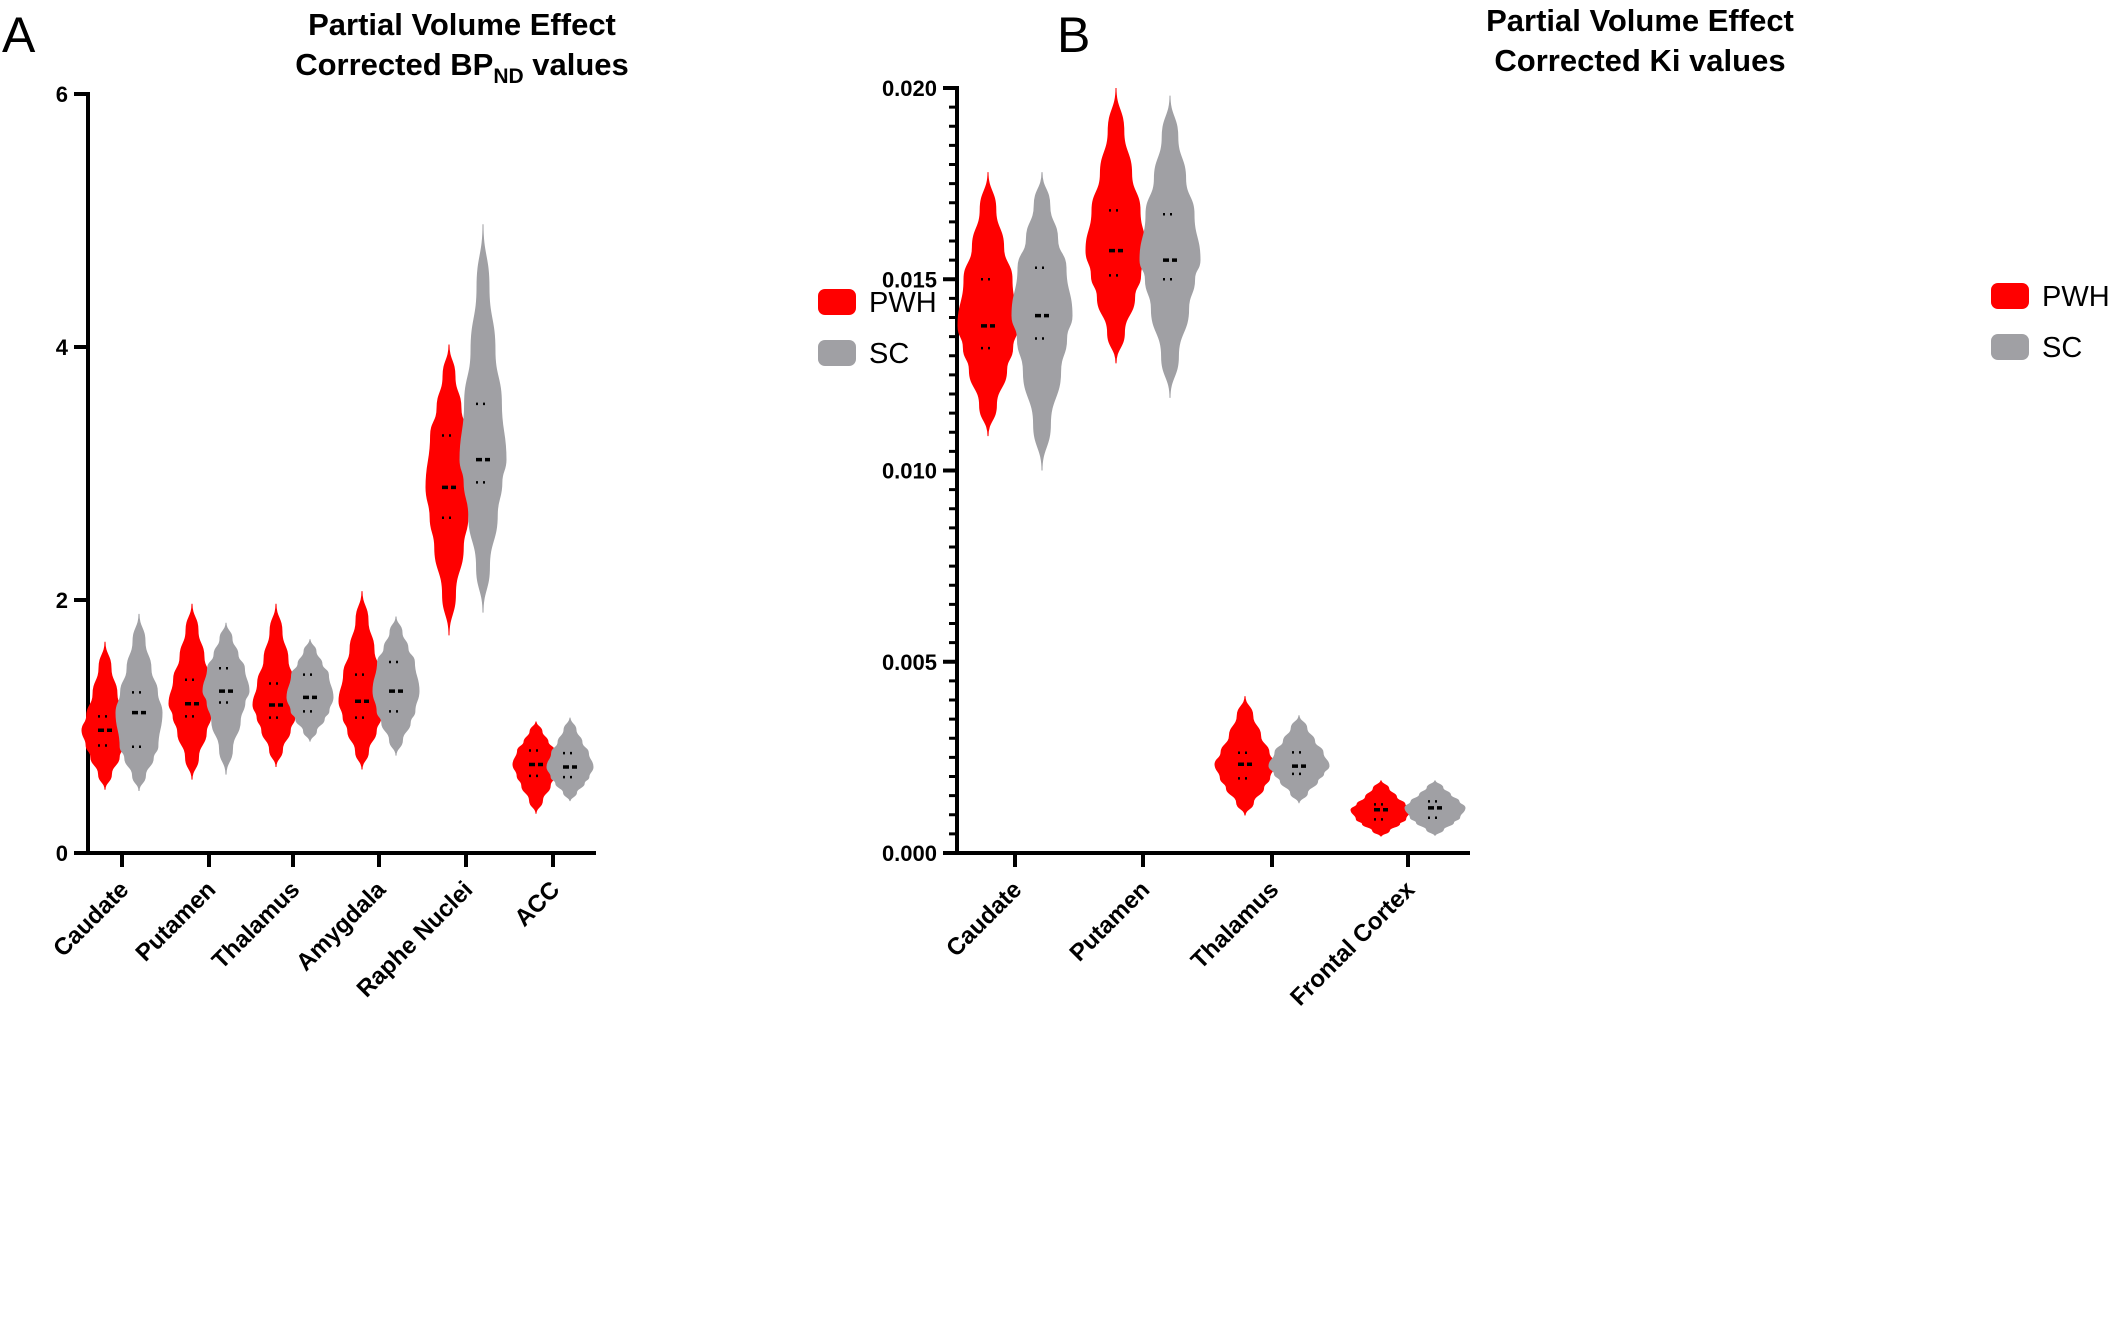 This screenshot has width=2128, height=1341. Describe the element at coordinates (2010, 347) in the screenshot. I see `panel-b-legend-swatch-sc` at that location.